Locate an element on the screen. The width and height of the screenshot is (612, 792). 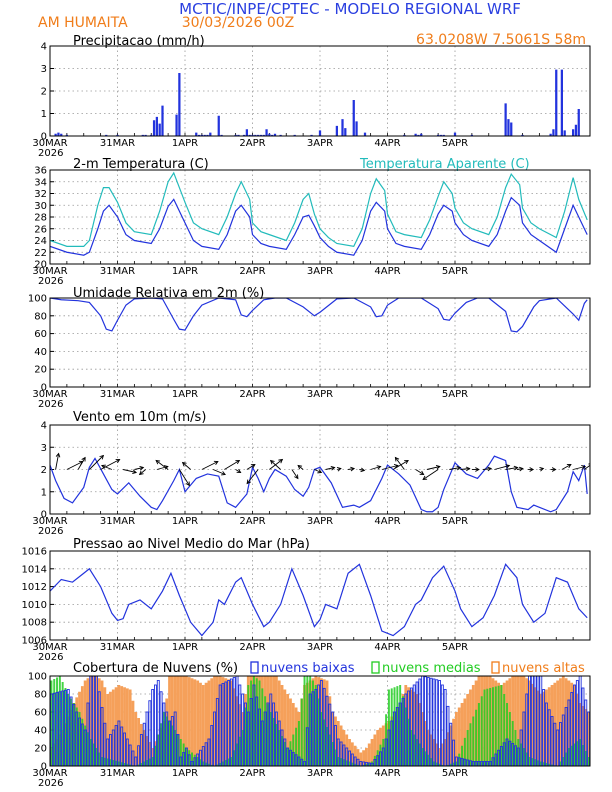
panel-frame is located at coordinates (320, 721).